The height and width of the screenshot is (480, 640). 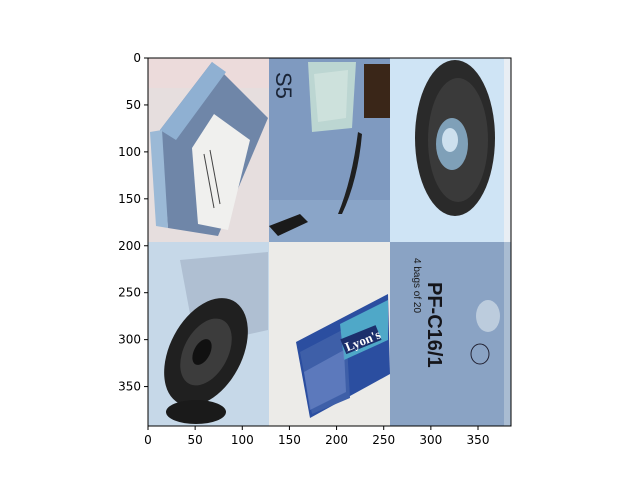 I want to click on y-tick-label: 100, so click(x=129, y=152).